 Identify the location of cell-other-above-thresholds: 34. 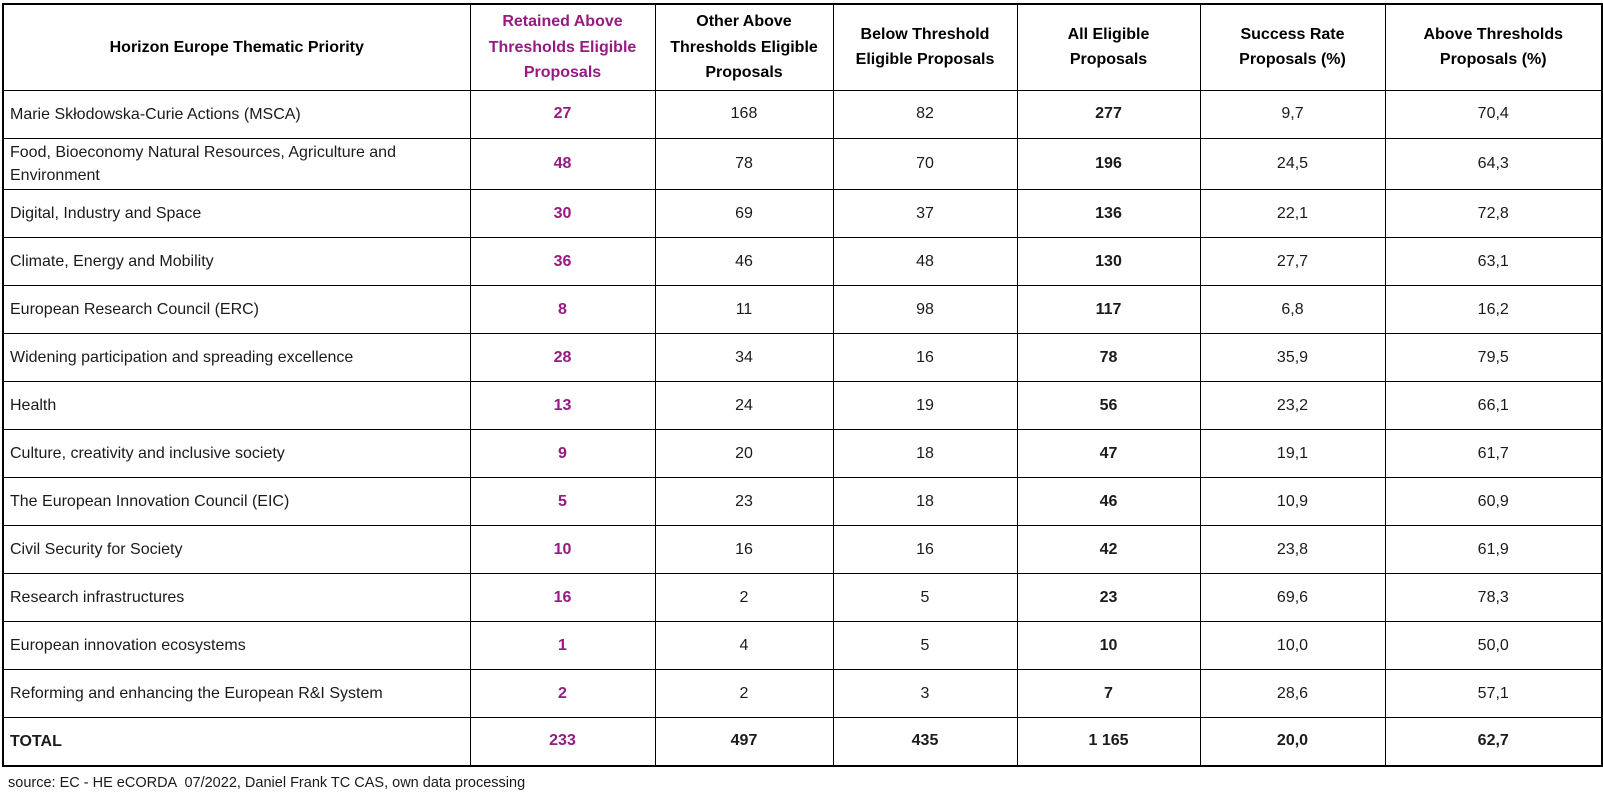
(744, 358).